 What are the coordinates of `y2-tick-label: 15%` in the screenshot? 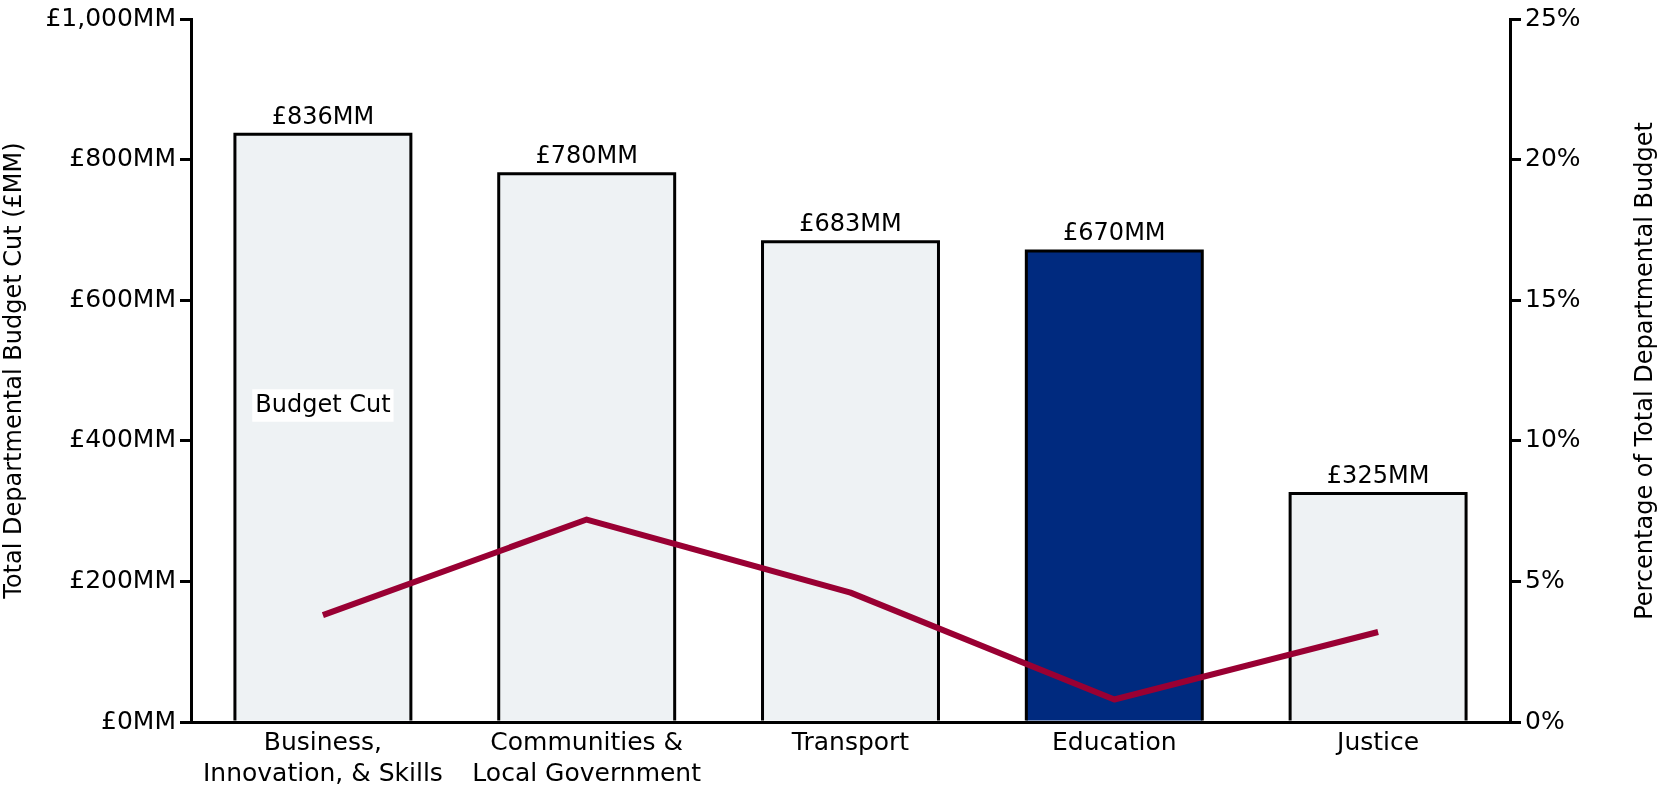 It's located at (1553, 298).